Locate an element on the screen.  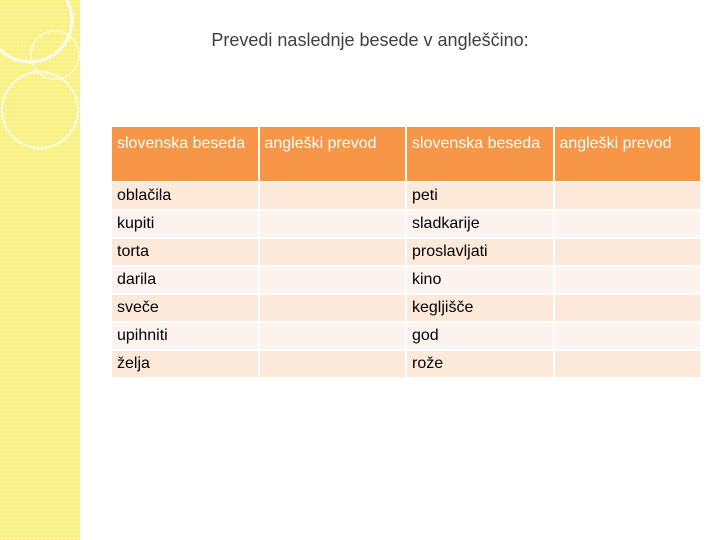
table-row: sveče kegljišče is located at coordinates (406, 308).